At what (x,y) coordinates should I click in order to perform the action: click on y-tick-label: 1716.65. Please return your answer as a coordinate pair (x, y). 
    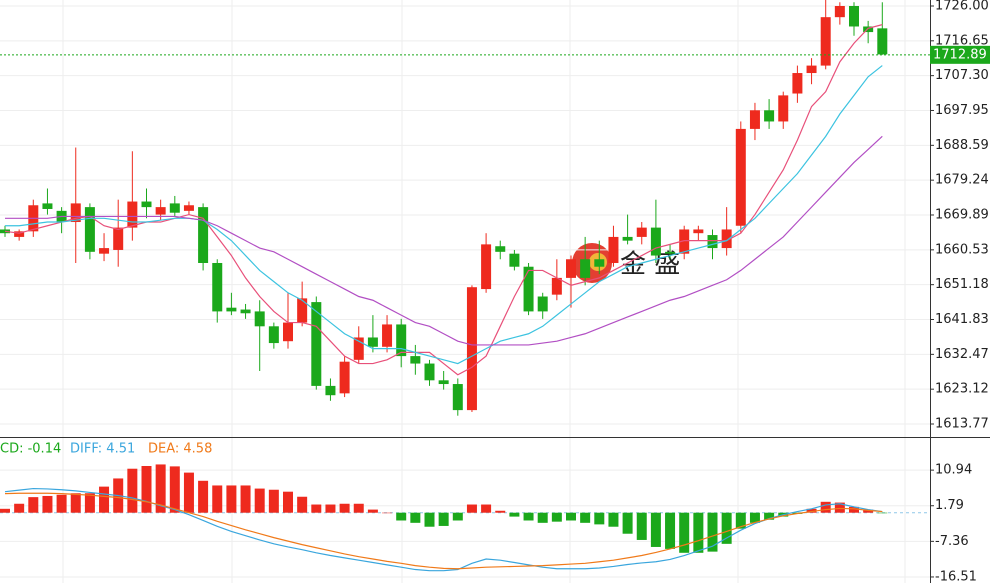
    Looking at the image, I should click on (962, 40).